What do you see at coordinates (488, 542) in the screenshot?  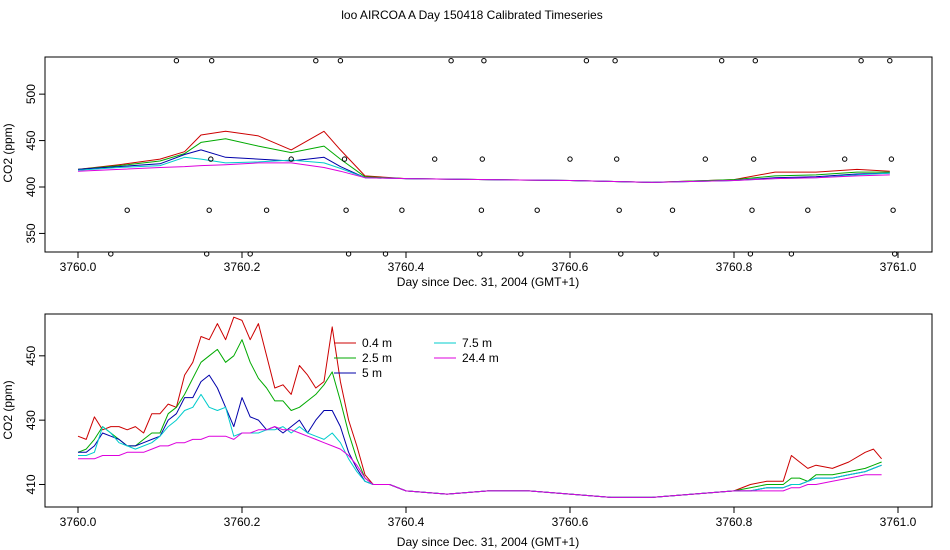 I see `bottom-x-axis-label: Day since Dec. 31, 2004 (GMT+1)` at bounding box center [488, 542].